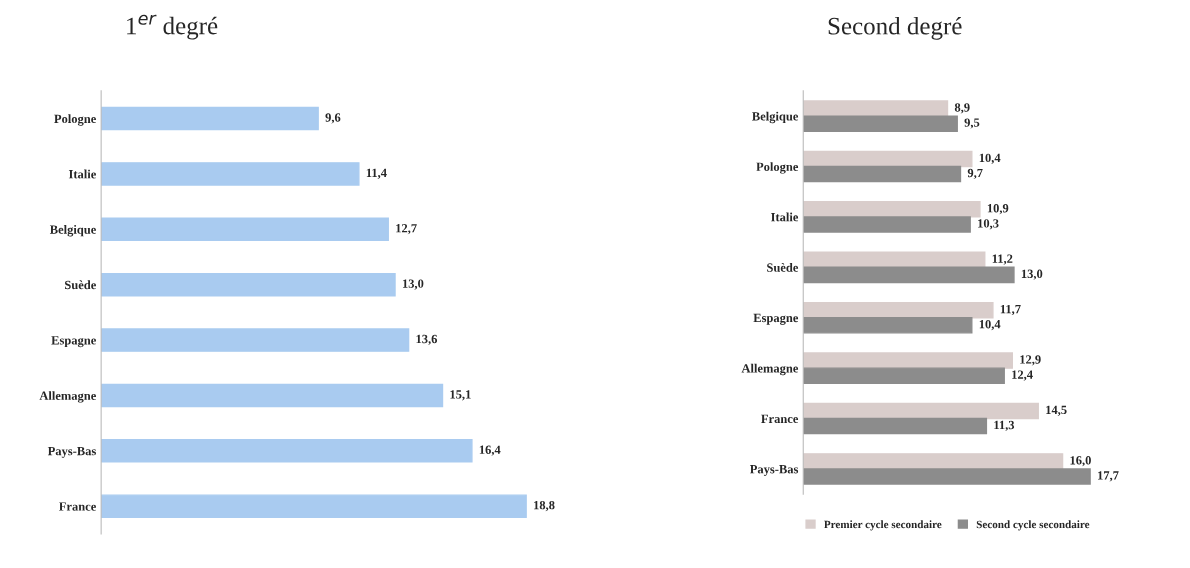 This screenshot has width=1190, height=568. What do you see at coordinates (460, 395) in the screenshot?
I see `data-label: 15,1` at bounding box center [460, 395].